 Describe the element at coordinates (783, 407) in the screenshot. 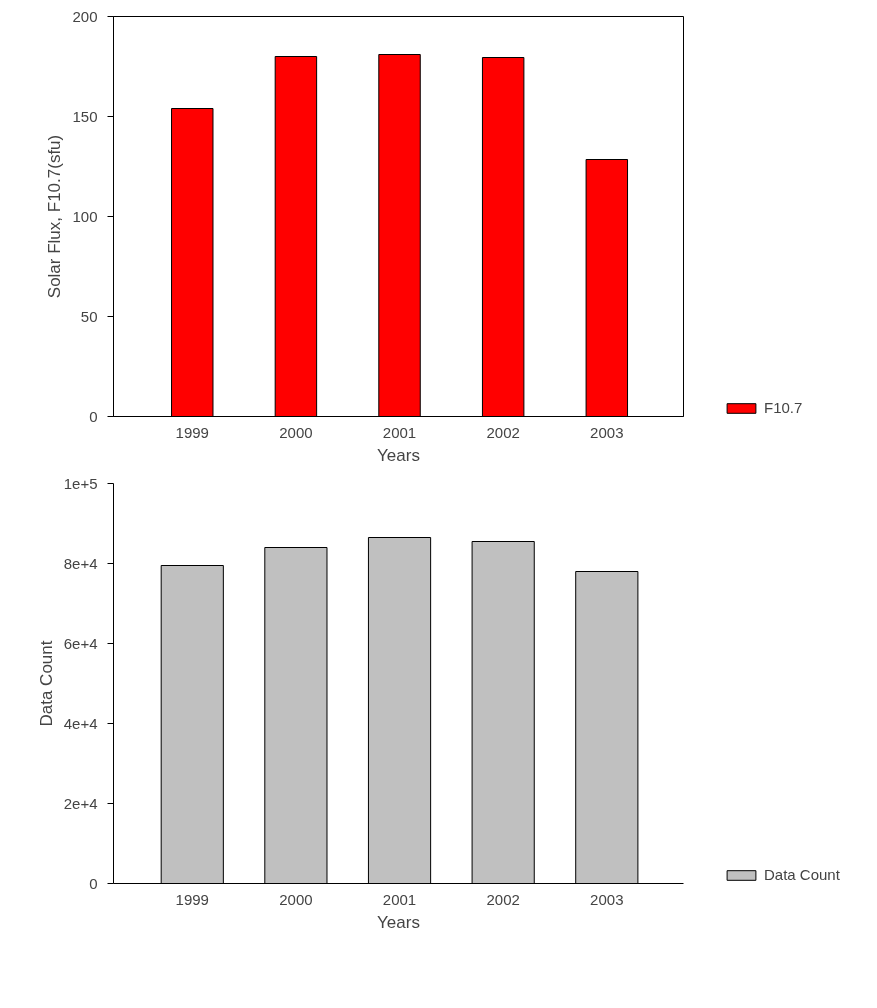

I see `legend-label: F10.7` at that location.